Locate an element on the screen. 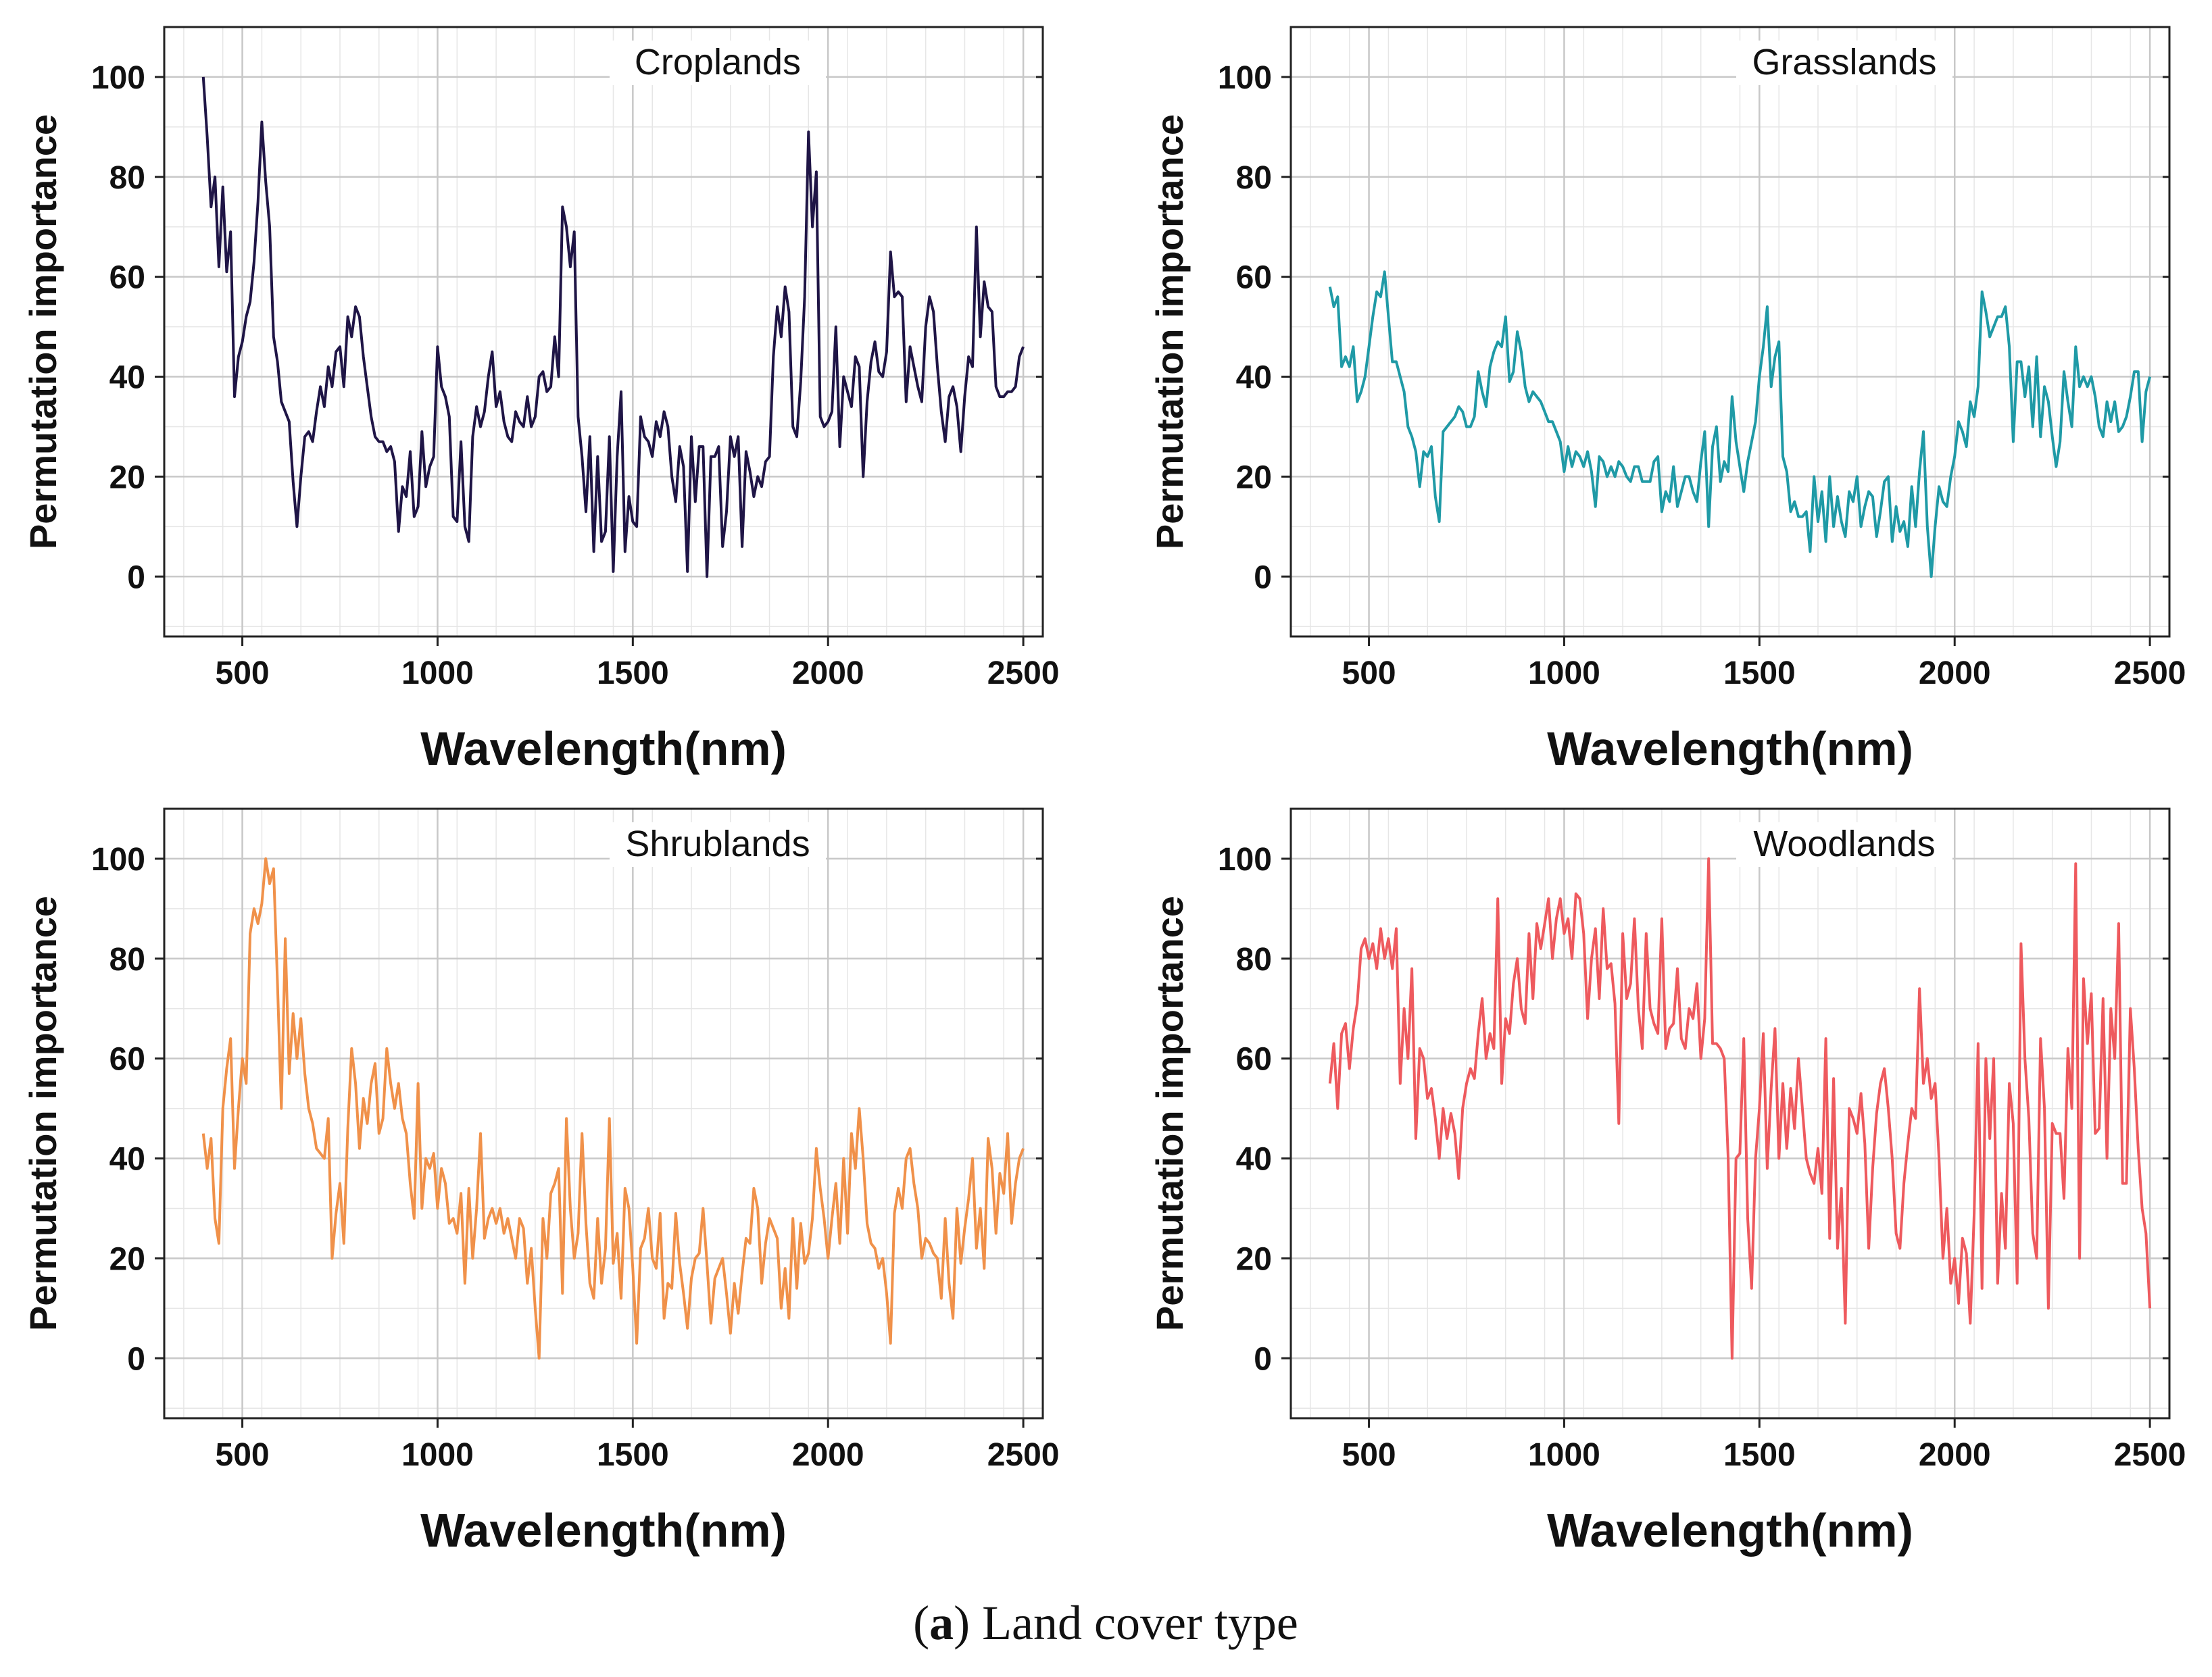 This screenshot has height=1677, width=2212. shrublands-x-tick-label: 1000 is located at coordinates (437, 1455).